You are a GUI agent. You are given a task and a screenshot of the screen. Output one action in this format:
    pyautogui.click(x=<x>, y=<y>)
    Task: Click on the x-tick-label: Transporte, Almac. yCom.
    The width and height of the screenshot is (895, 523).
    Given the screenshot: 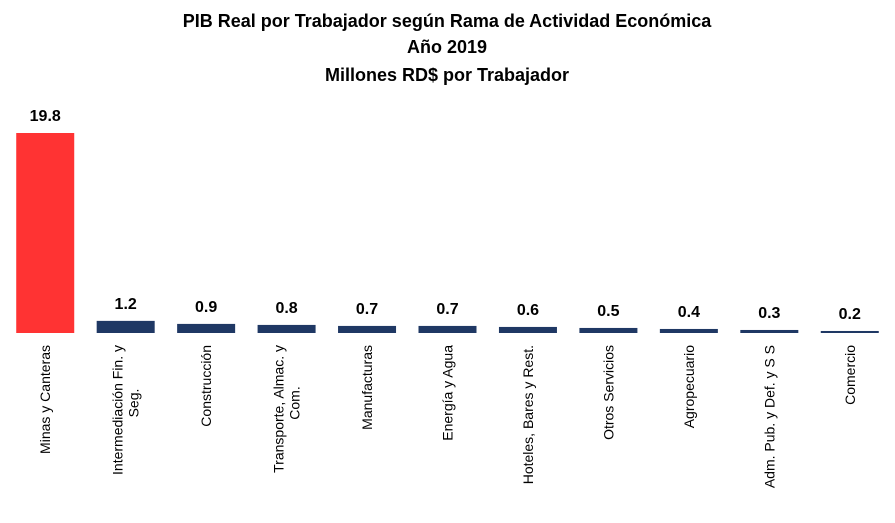 What is the action you would take?
    pyautogui.click(x=287, y=409)
    